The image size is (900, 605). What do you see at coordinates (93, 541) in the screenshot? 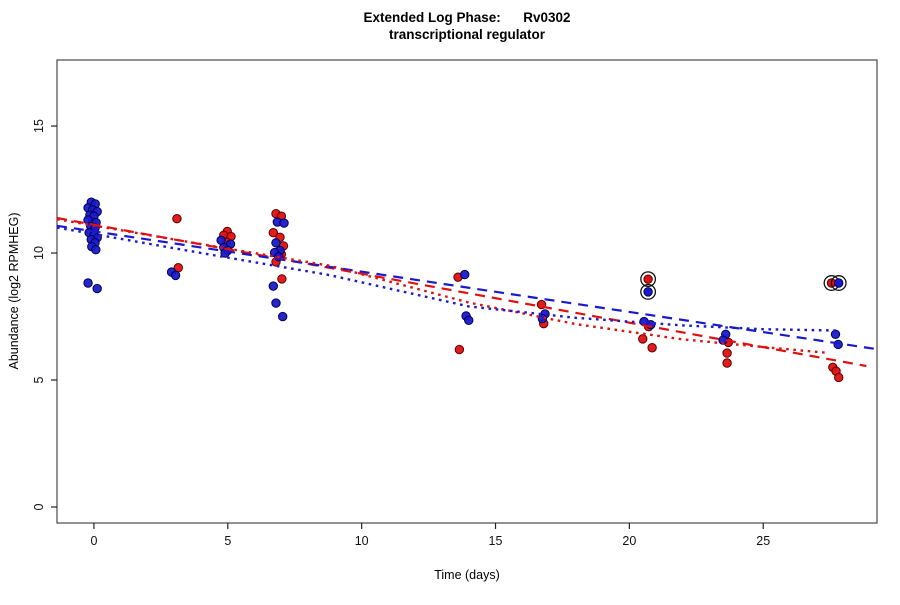
I see `x-tick-label: 0` at bounding box center [93, 541].